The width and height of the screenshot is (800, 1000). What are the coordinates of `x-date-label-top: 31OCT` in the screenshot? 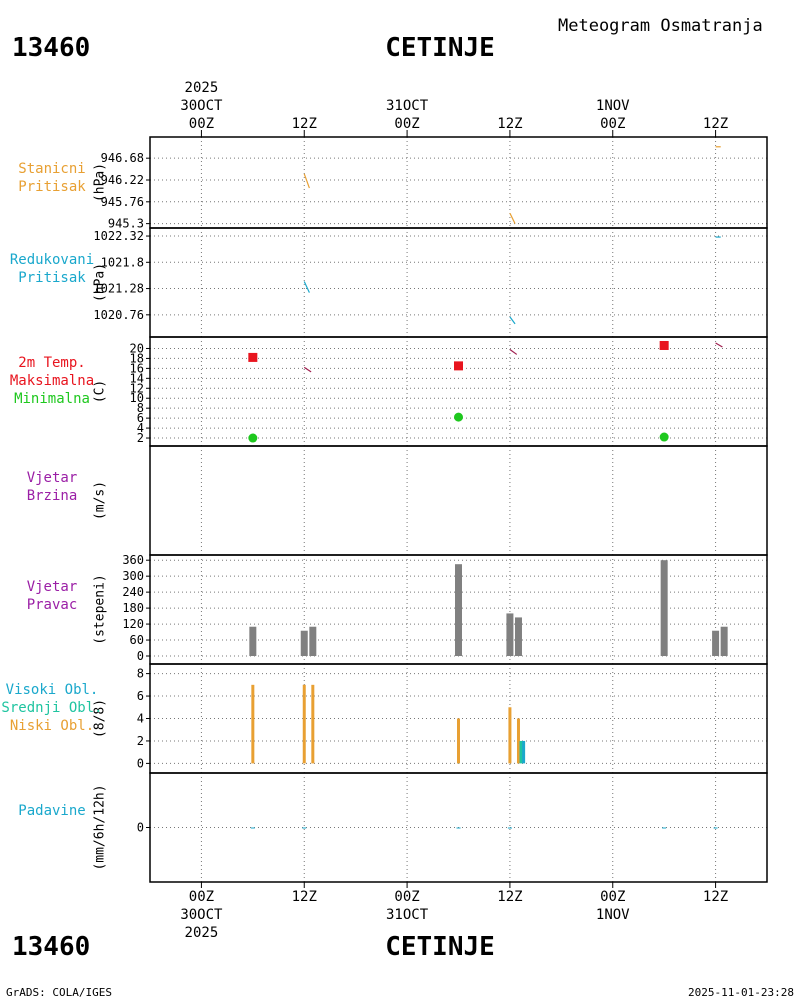 It's located at (407, 106).